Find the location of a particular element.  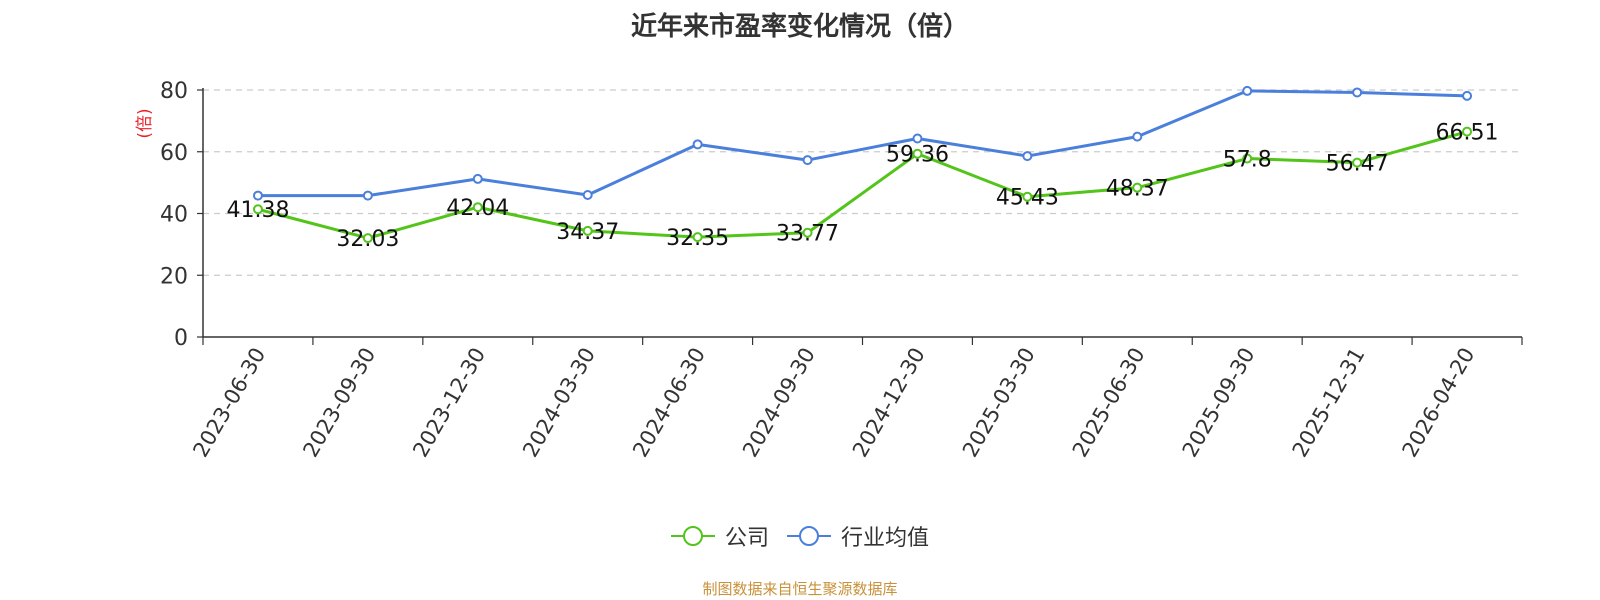

data-label: 66.51 is located at coordinates (1467, 133).